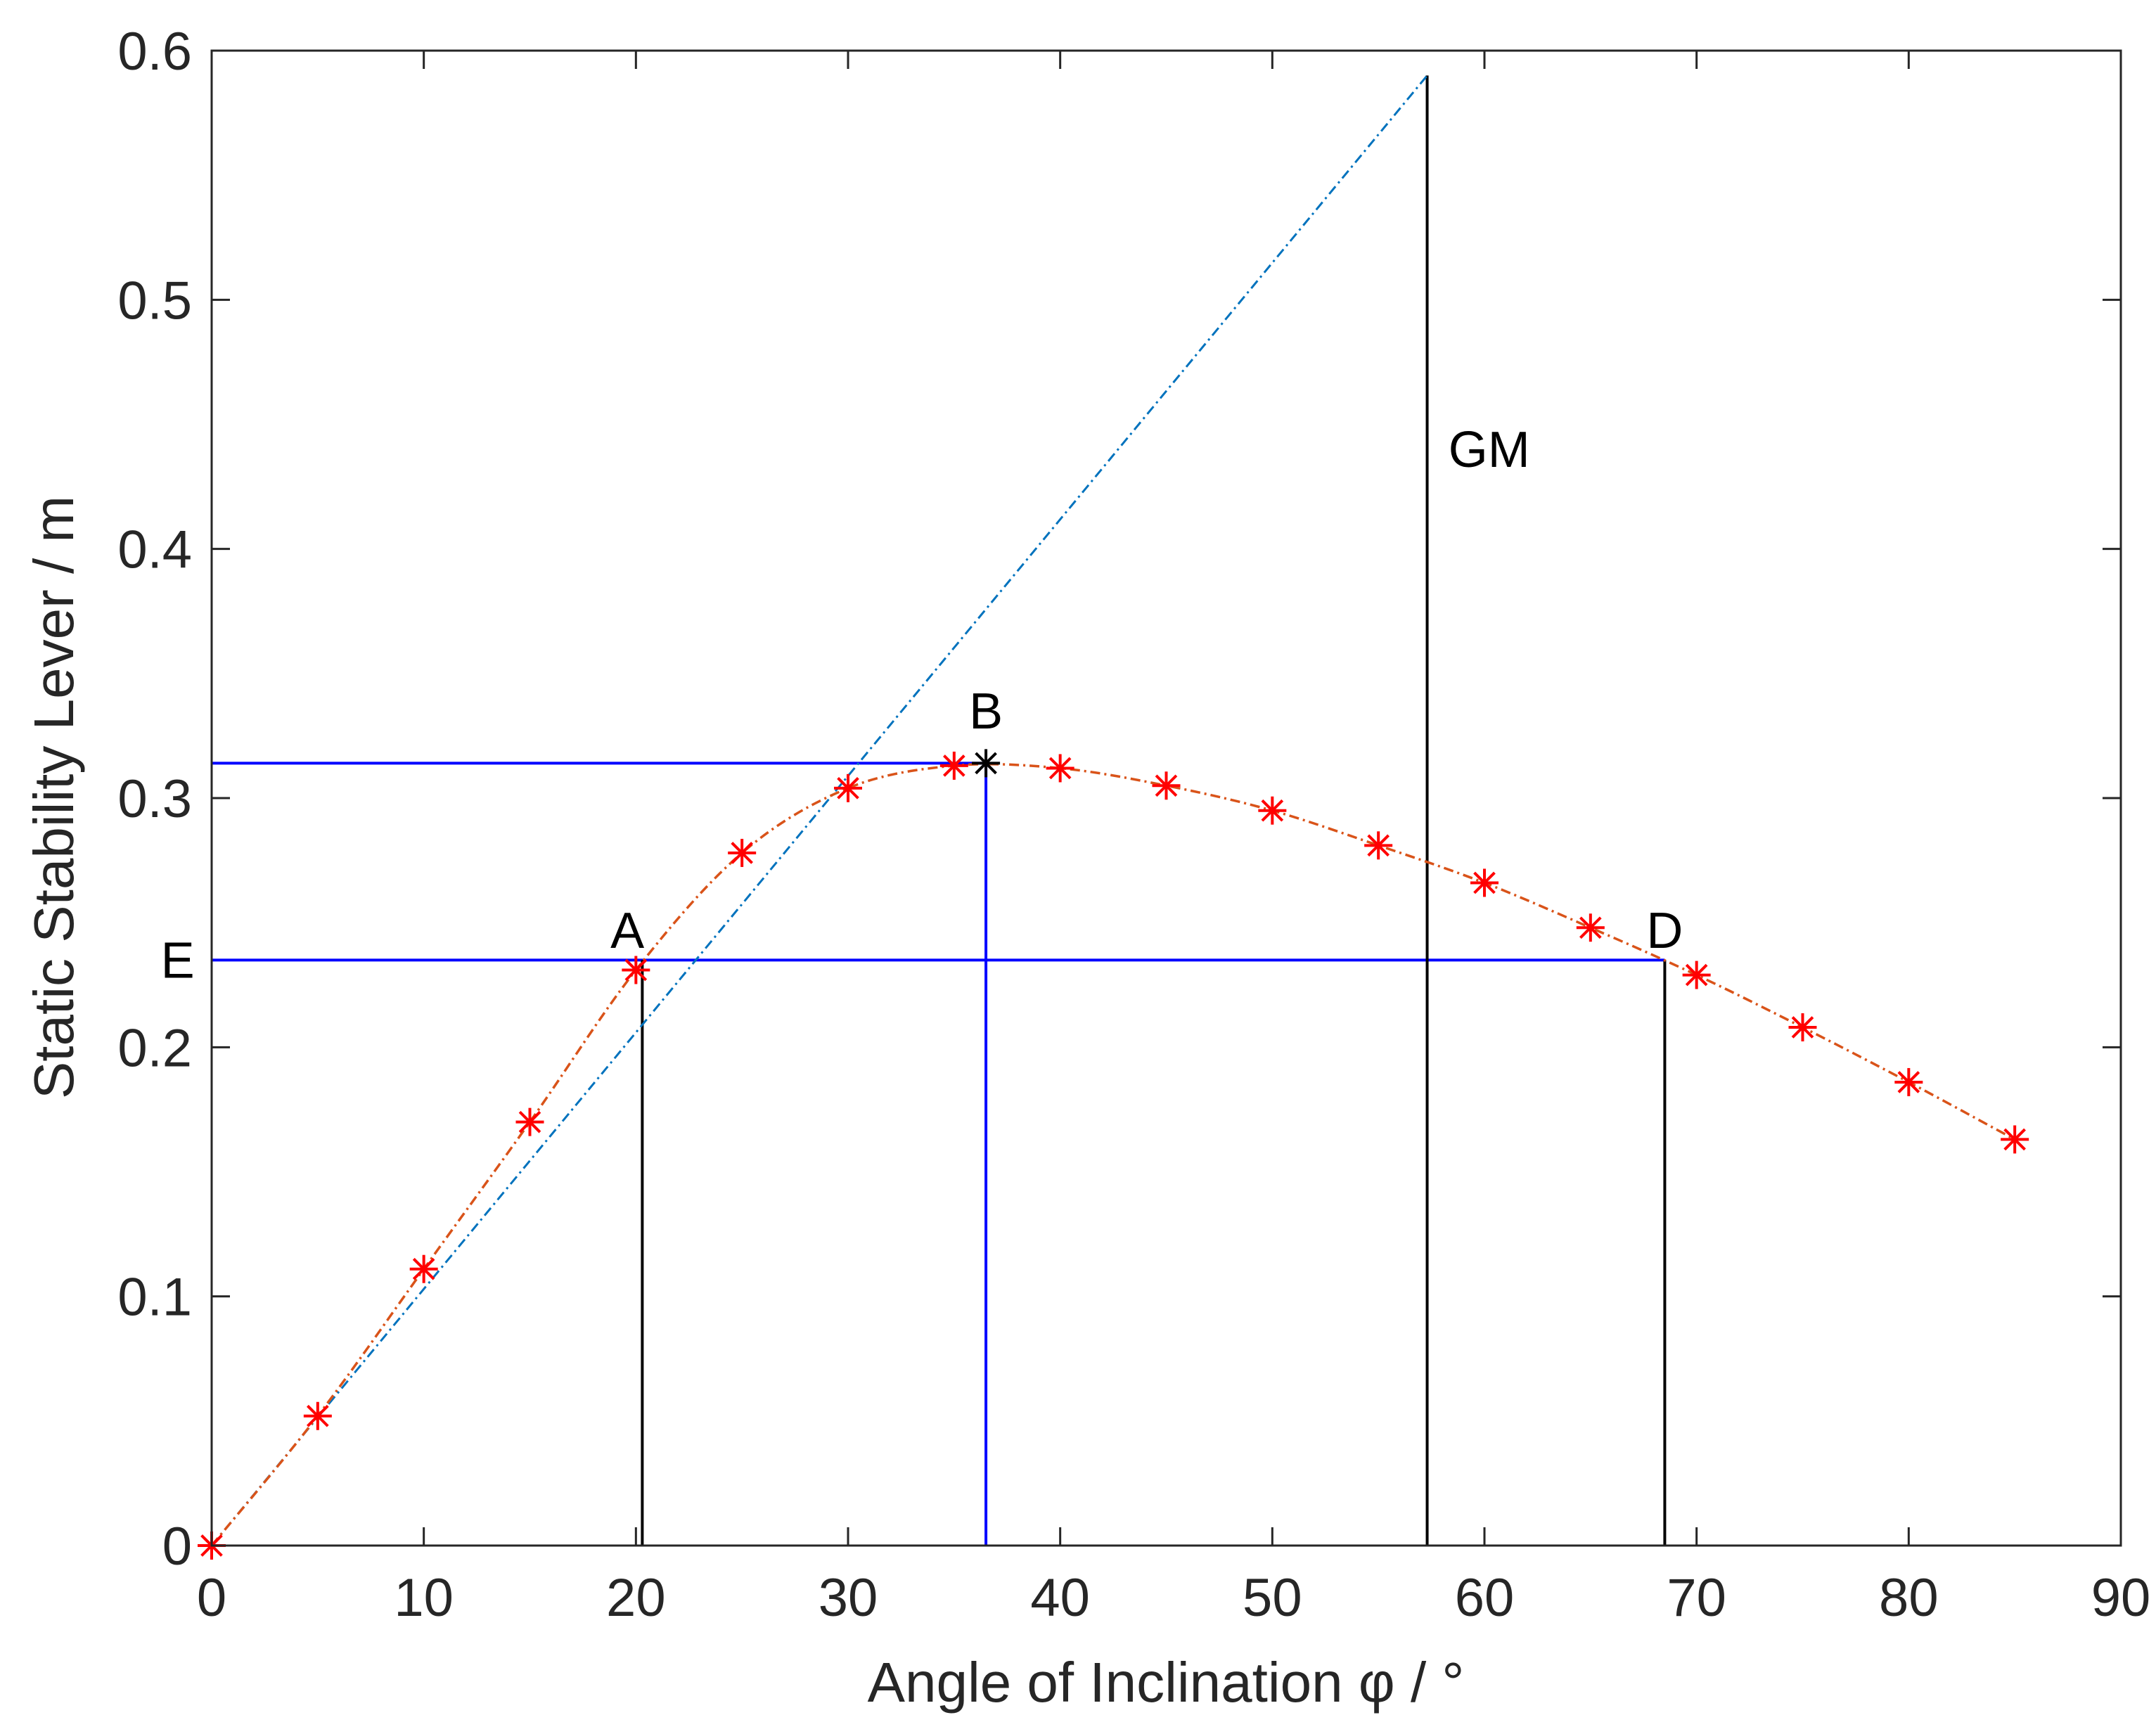 Image resolution: width=2156 pixels, height=1734 pixels. I want to click on annotation-b: B, so click(986, 711).